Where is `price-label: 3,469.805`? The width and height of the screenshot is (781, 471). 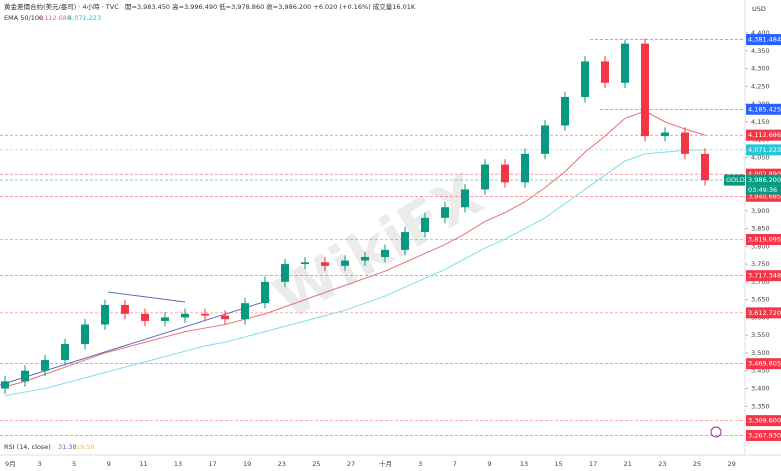 price-label: 3,469.805 is located at coordinates (764, 364).